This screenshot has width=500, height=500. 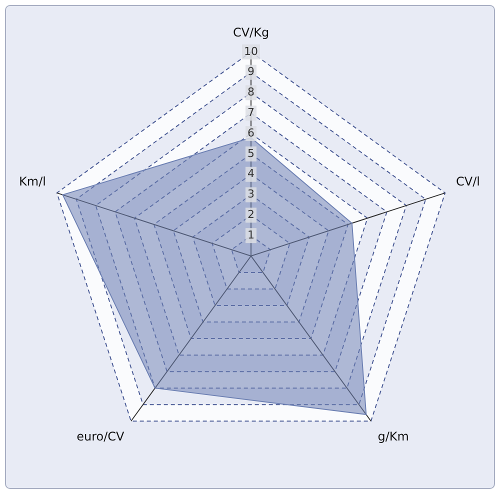 What do you see at coordinates (251, 173) in the screenshot?
I see `y-tick-label: 4` at bounding box center [251, 173].